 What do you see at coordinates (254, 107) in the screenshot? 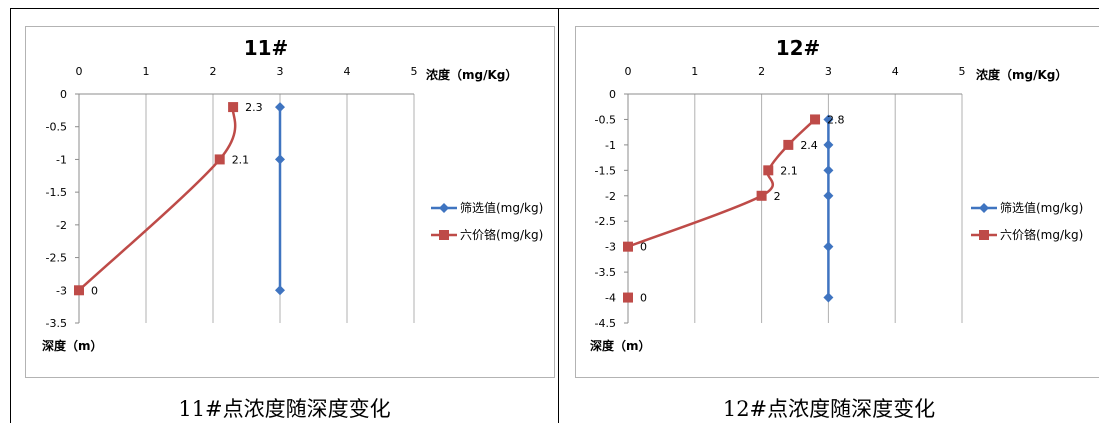
I see `data-label: 2.3` at bounding box center [254, 107].